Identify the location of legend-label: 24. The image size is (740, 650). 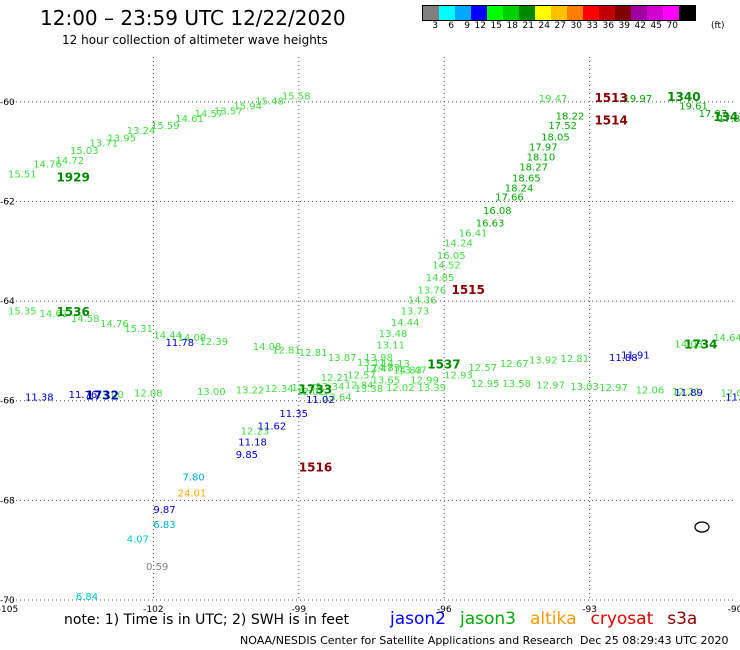
(544, 26).